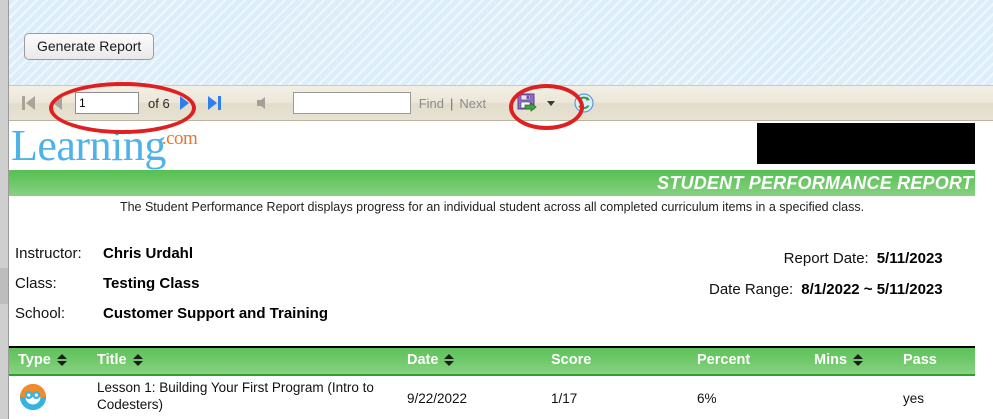  What do you see at coordinates (40, 313) in the screenshot?
I see `school-label: School:` at bounding box center [40, 313].